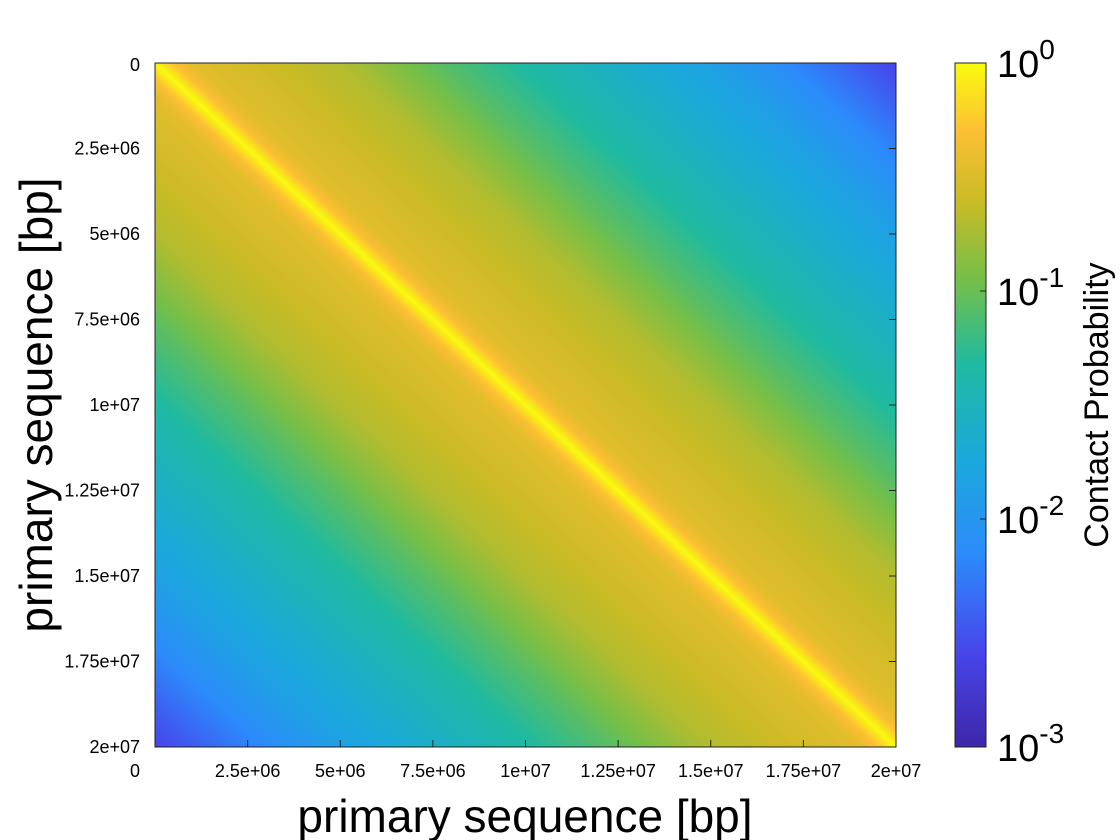  I want to click on colorbar-tick-label: 10⁰, so click(1026, 60).